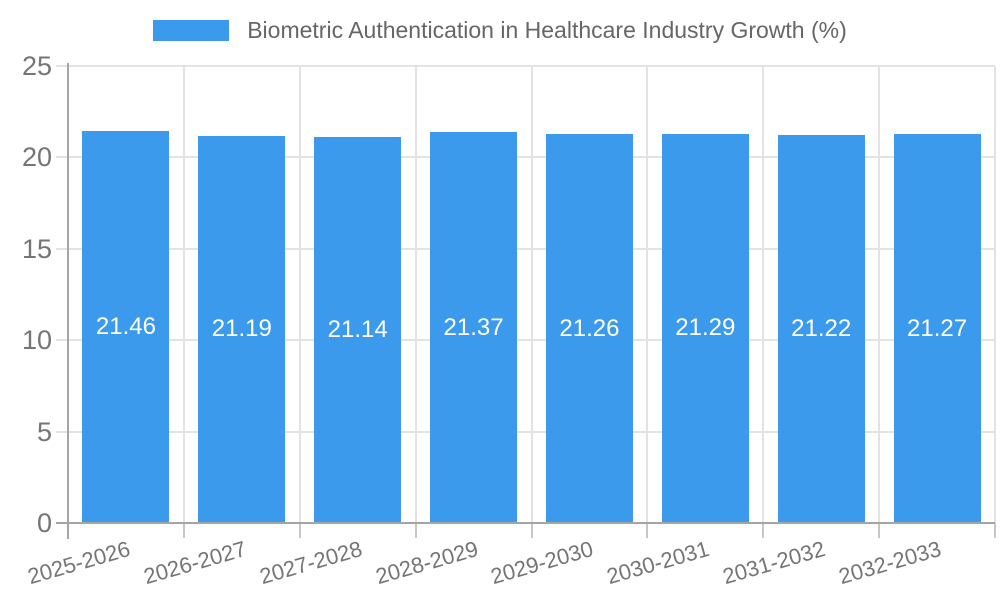 This screenshot has height=600, width=1000. Describe the element at coordinates (68, 301) in the screenshot. I see `y-axis-line` at that location.